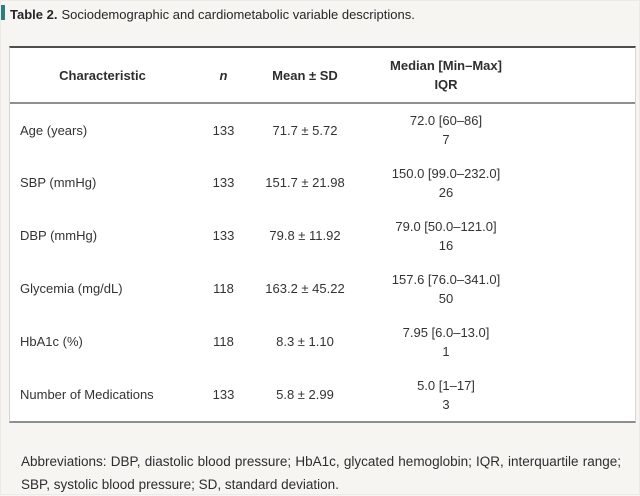  I want to click on col-header-median-iqr: Median [Min–Max] IQR, so click(446, 75).